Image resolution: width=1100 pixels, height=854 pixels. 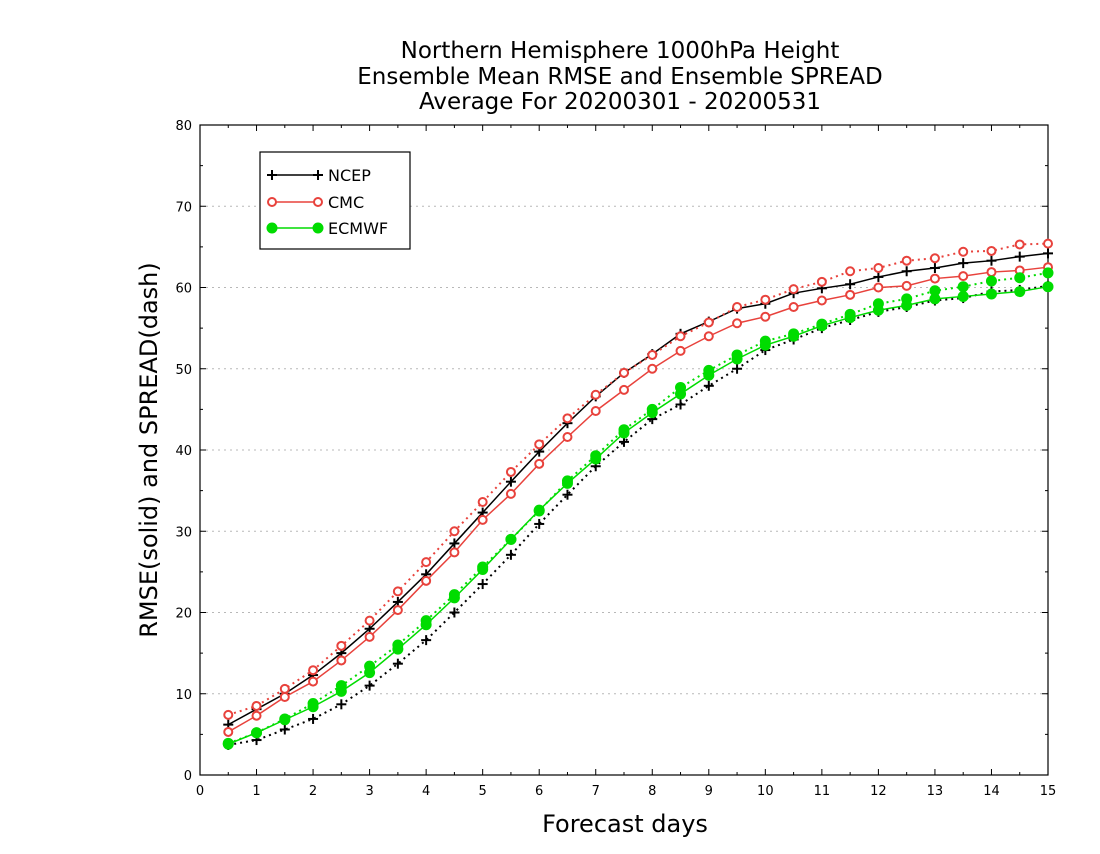 What do you see at coordinates (183, 370) in the screenshot?
I see `y-tick-label: 50` at bounding box center [183, 370].